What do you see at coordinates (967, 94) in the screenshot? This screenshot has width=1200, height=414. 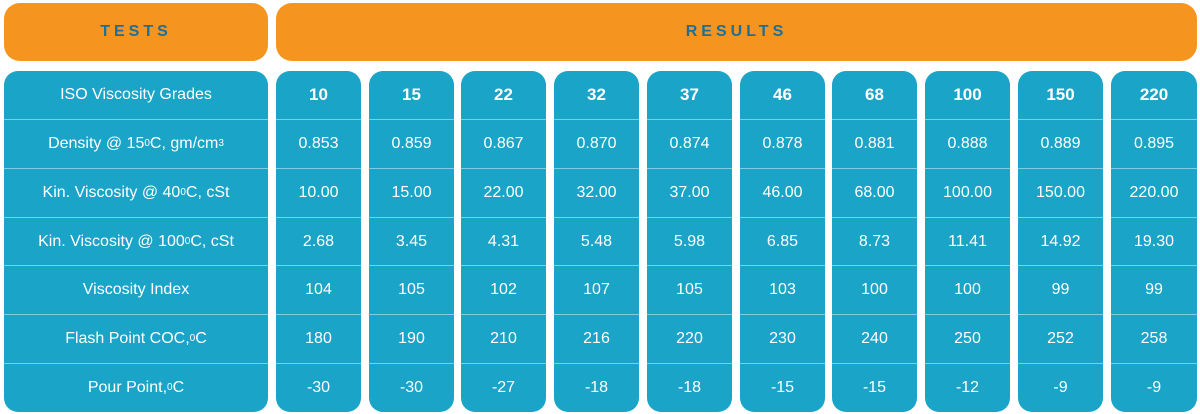 I see `grade-cell: 100` at bounding box center [967, 94].